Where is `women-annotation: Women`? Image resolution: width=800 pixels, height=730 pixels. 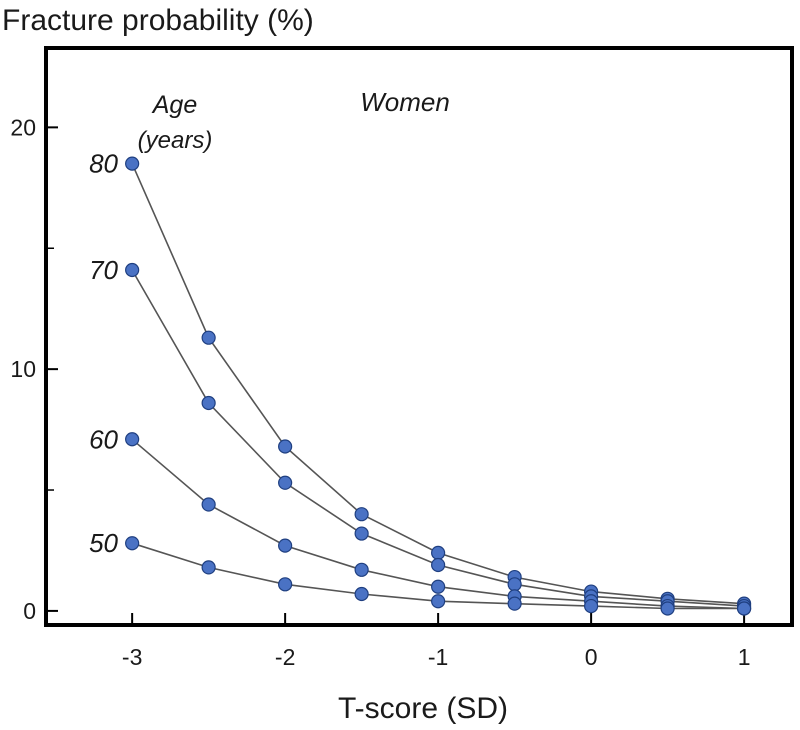
women-annotation: Women is located at coordinates (405, 102).